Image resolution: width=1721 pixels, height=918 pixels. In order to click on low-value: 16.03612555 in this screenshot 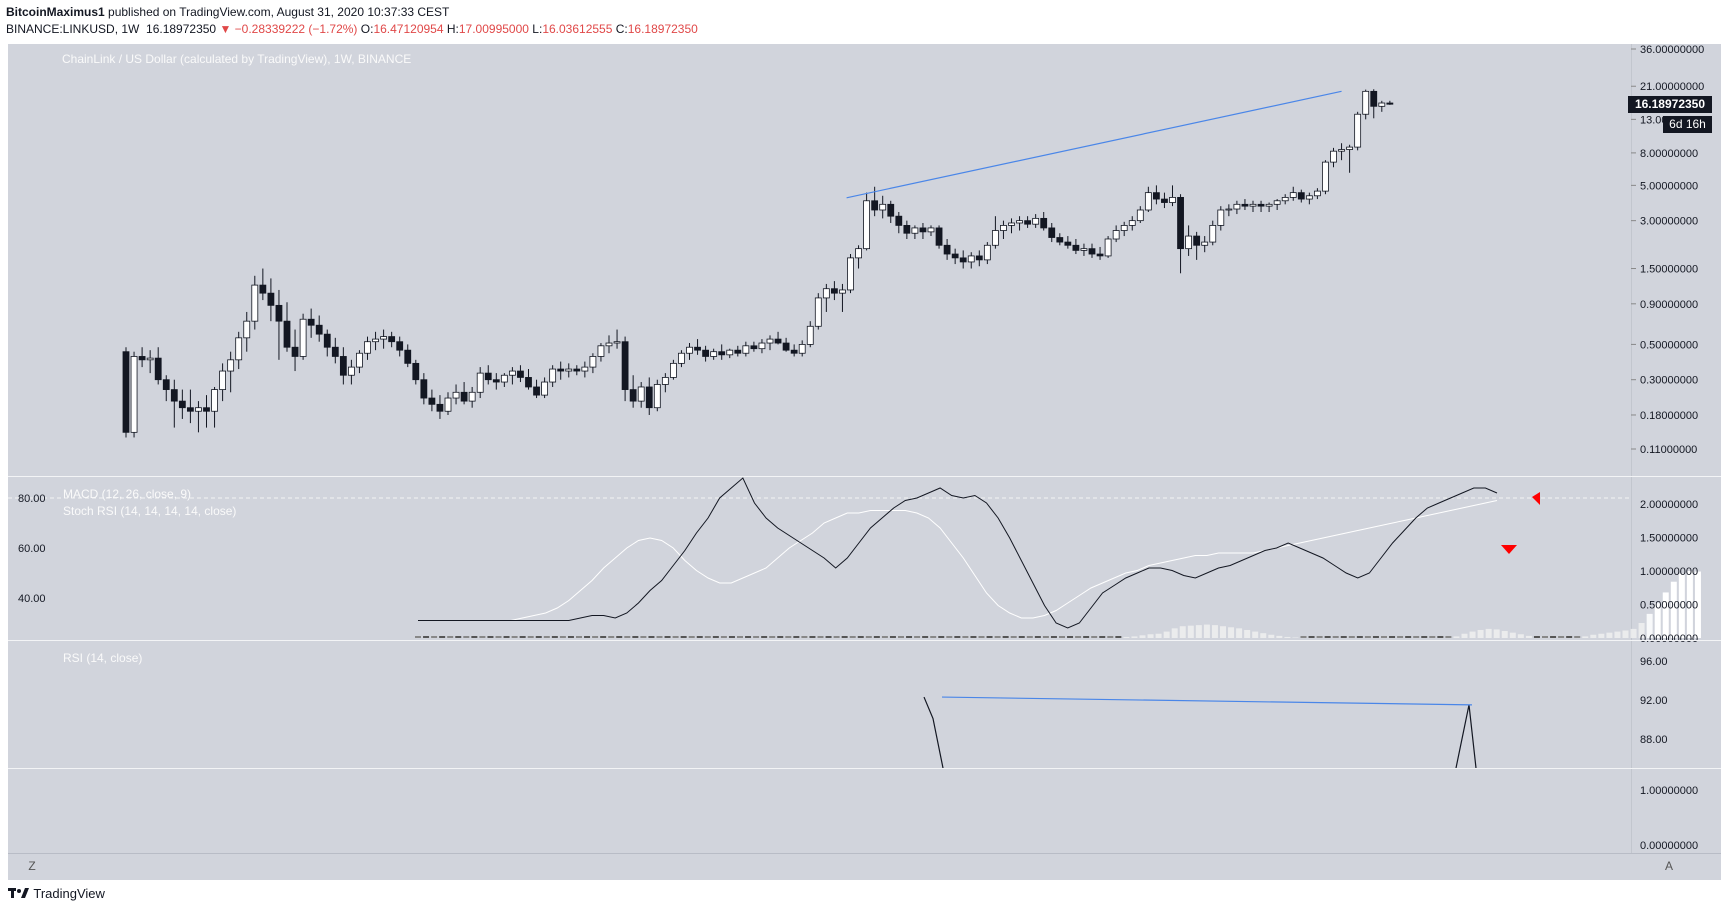, I will do `click(577, 29)`.